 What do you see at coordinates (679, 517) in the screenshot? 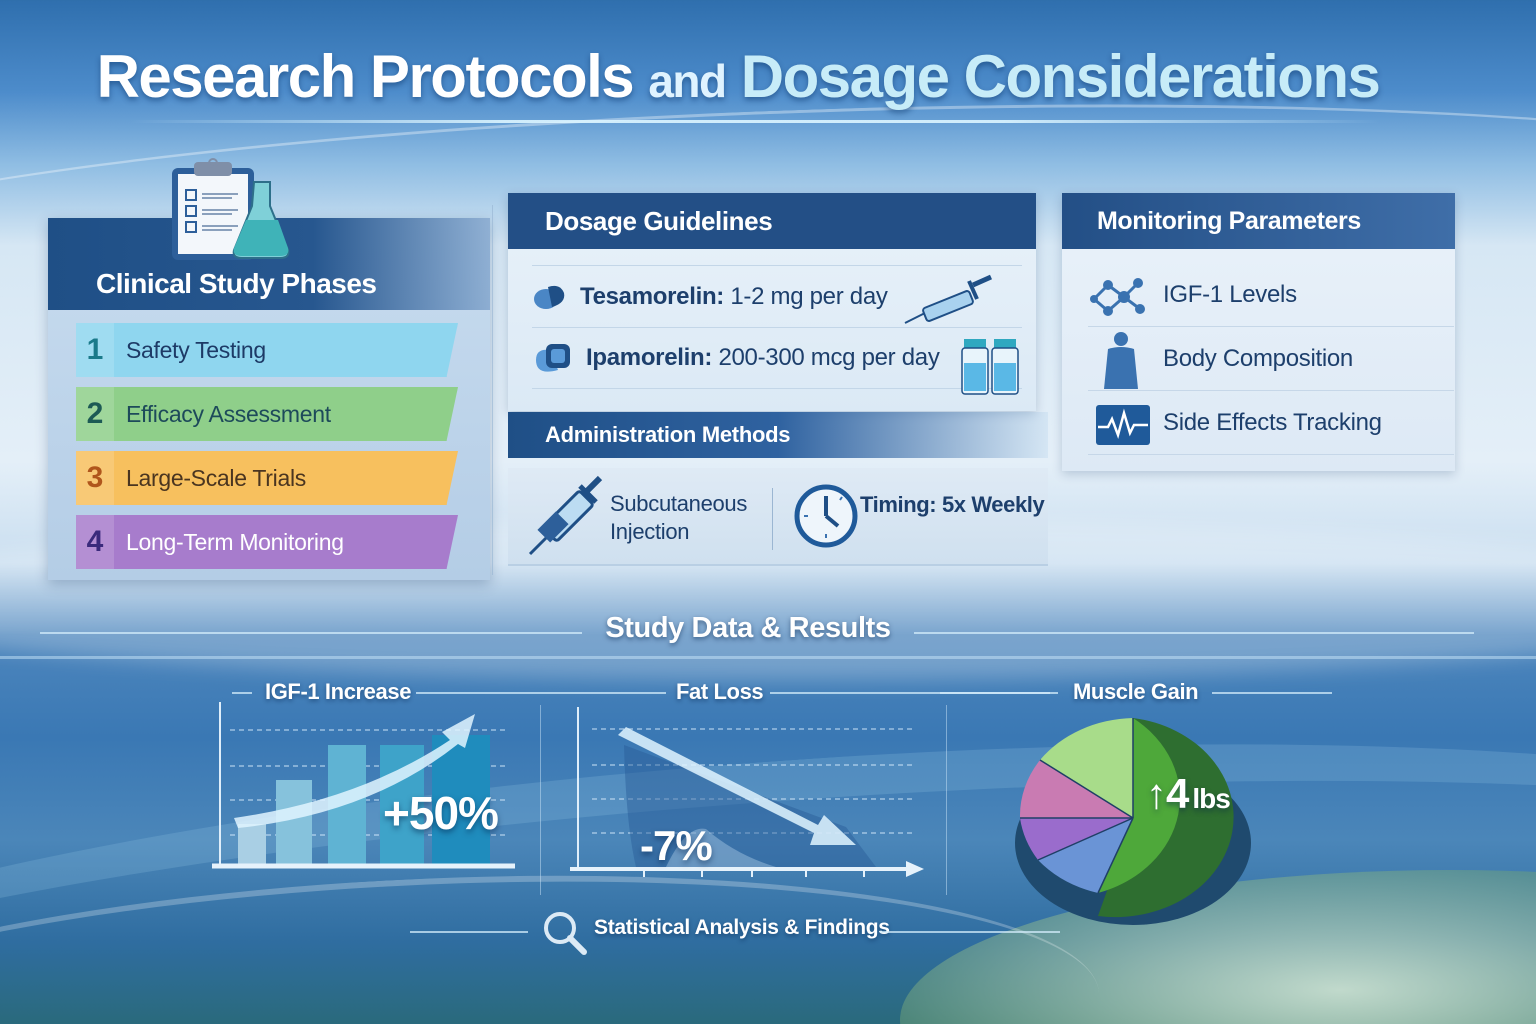
I see `admin-method-label: Subcutaneous Injection` at bounding box center [679, 517].